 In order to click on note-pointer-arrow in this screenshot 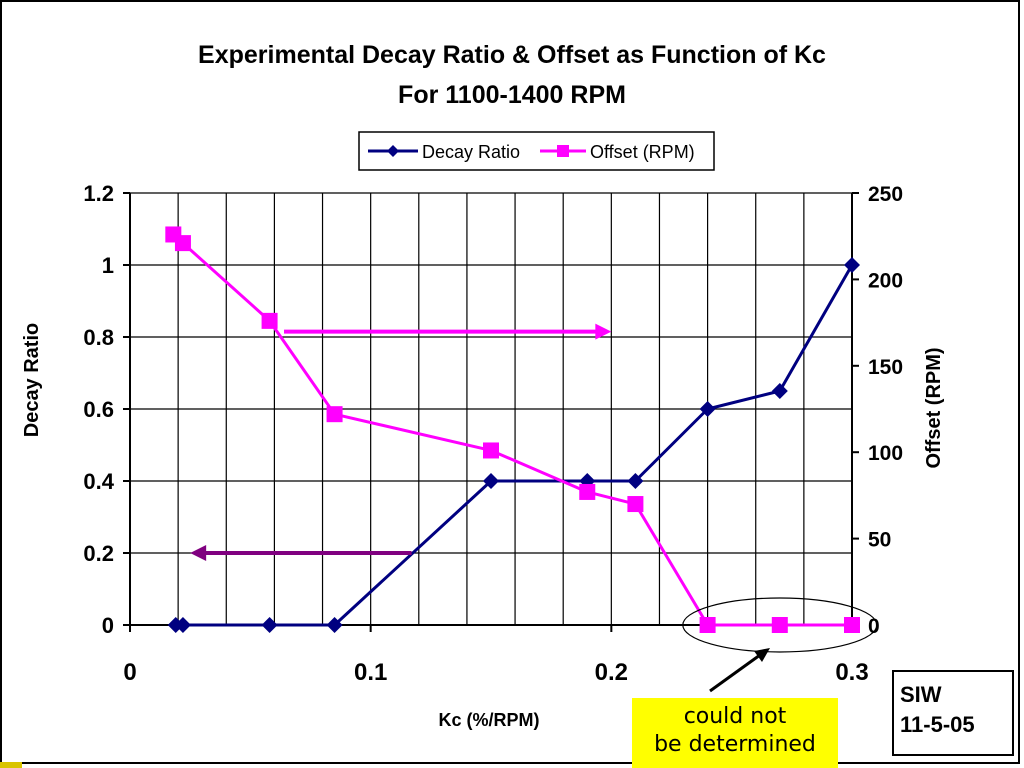, I will do `click(735, 673)`.